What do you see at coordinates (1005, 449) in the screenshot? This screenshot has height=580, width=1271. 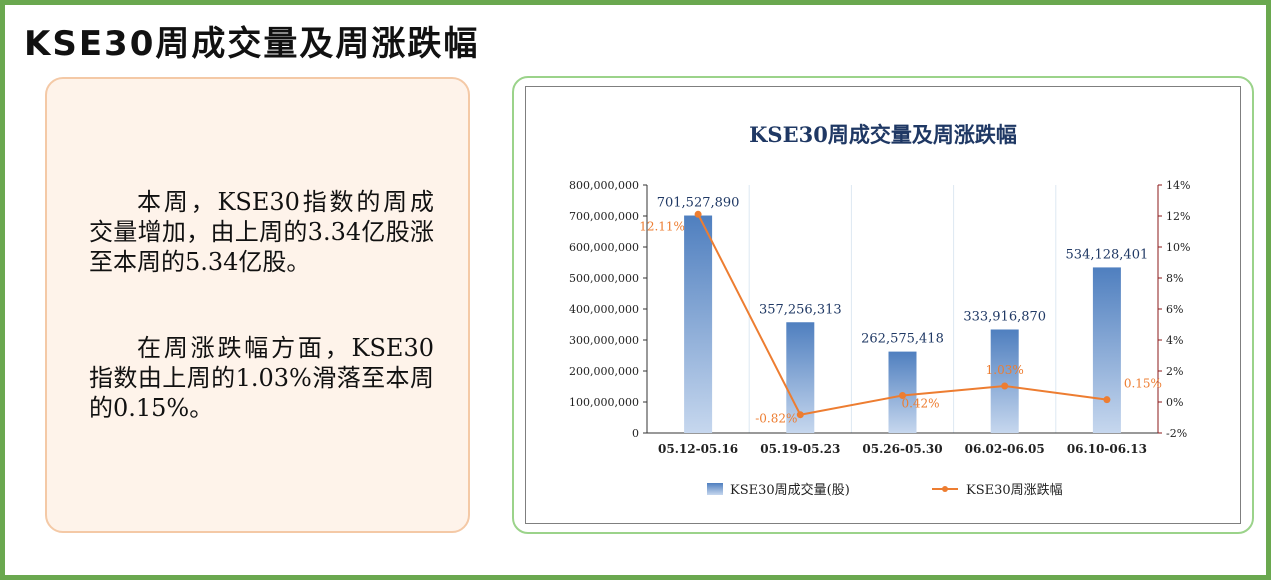 I see `x-axis-tick-label: 06.02-06.05` at bounding box center [1005, 449].